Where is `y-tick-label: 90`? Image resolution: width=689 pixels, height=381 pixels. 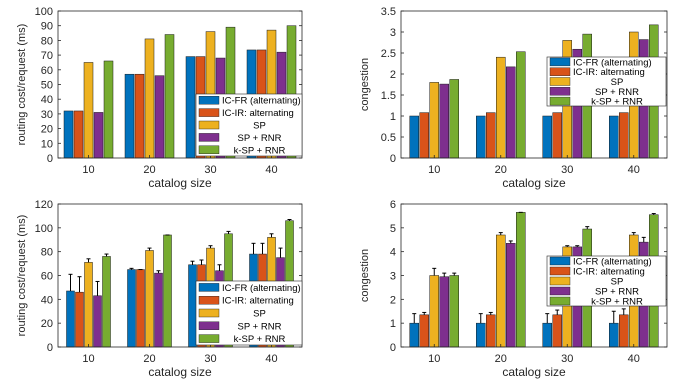
y-tick-label: 90 is located at coordinates (47, 27).